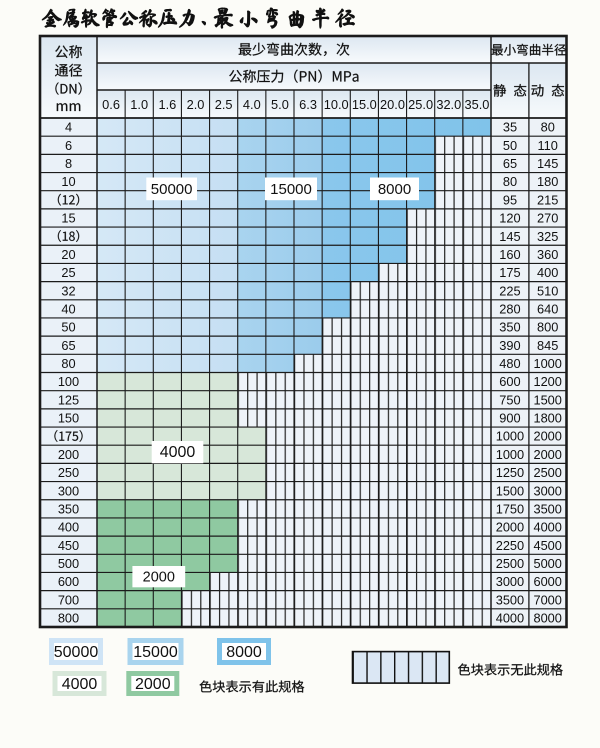 This screenshot has width=600, height=748. Describe the element at coordinates (68, 290) in the screenshot. I see `svg-text: 32` at that location.